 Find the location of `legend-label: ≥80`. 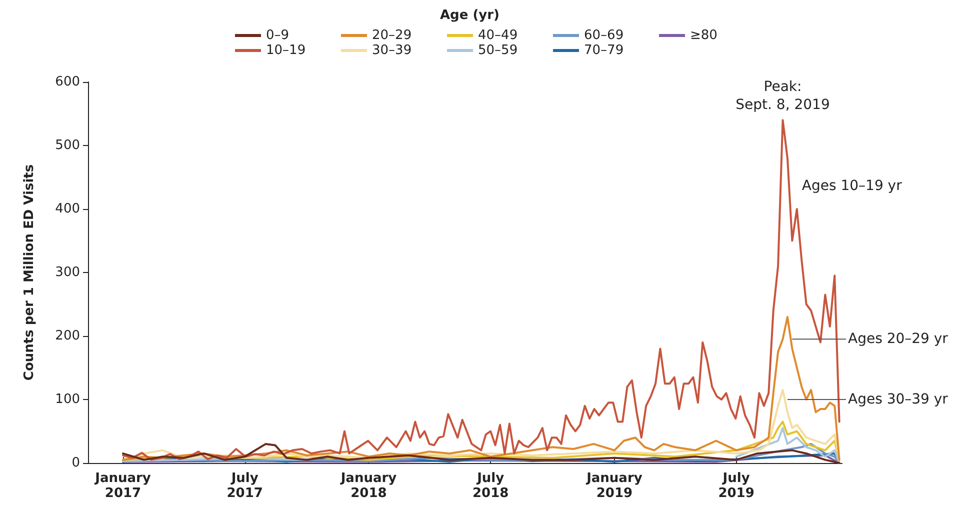

legend-label: ≥80 is located at coordinates (704, 35).